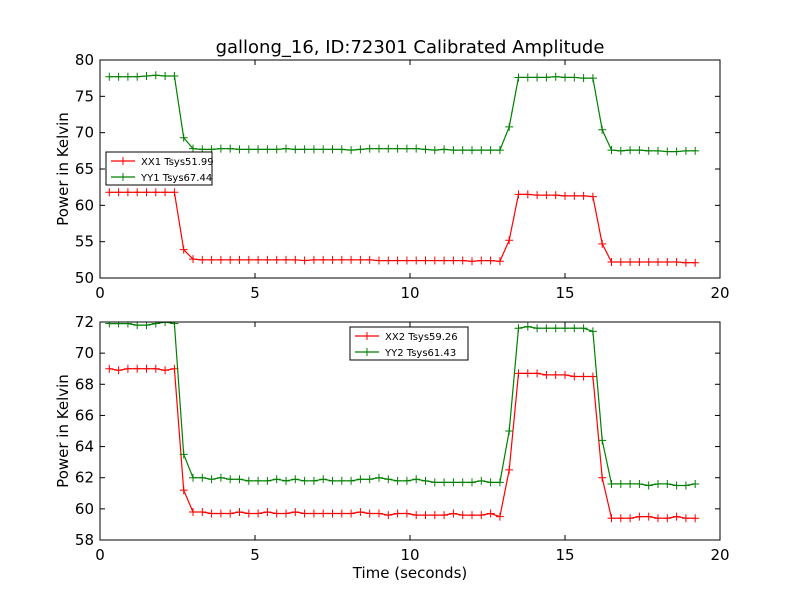 The image size is (800, 600). I want to click on y-tick-label: 70, so click(84, 353).